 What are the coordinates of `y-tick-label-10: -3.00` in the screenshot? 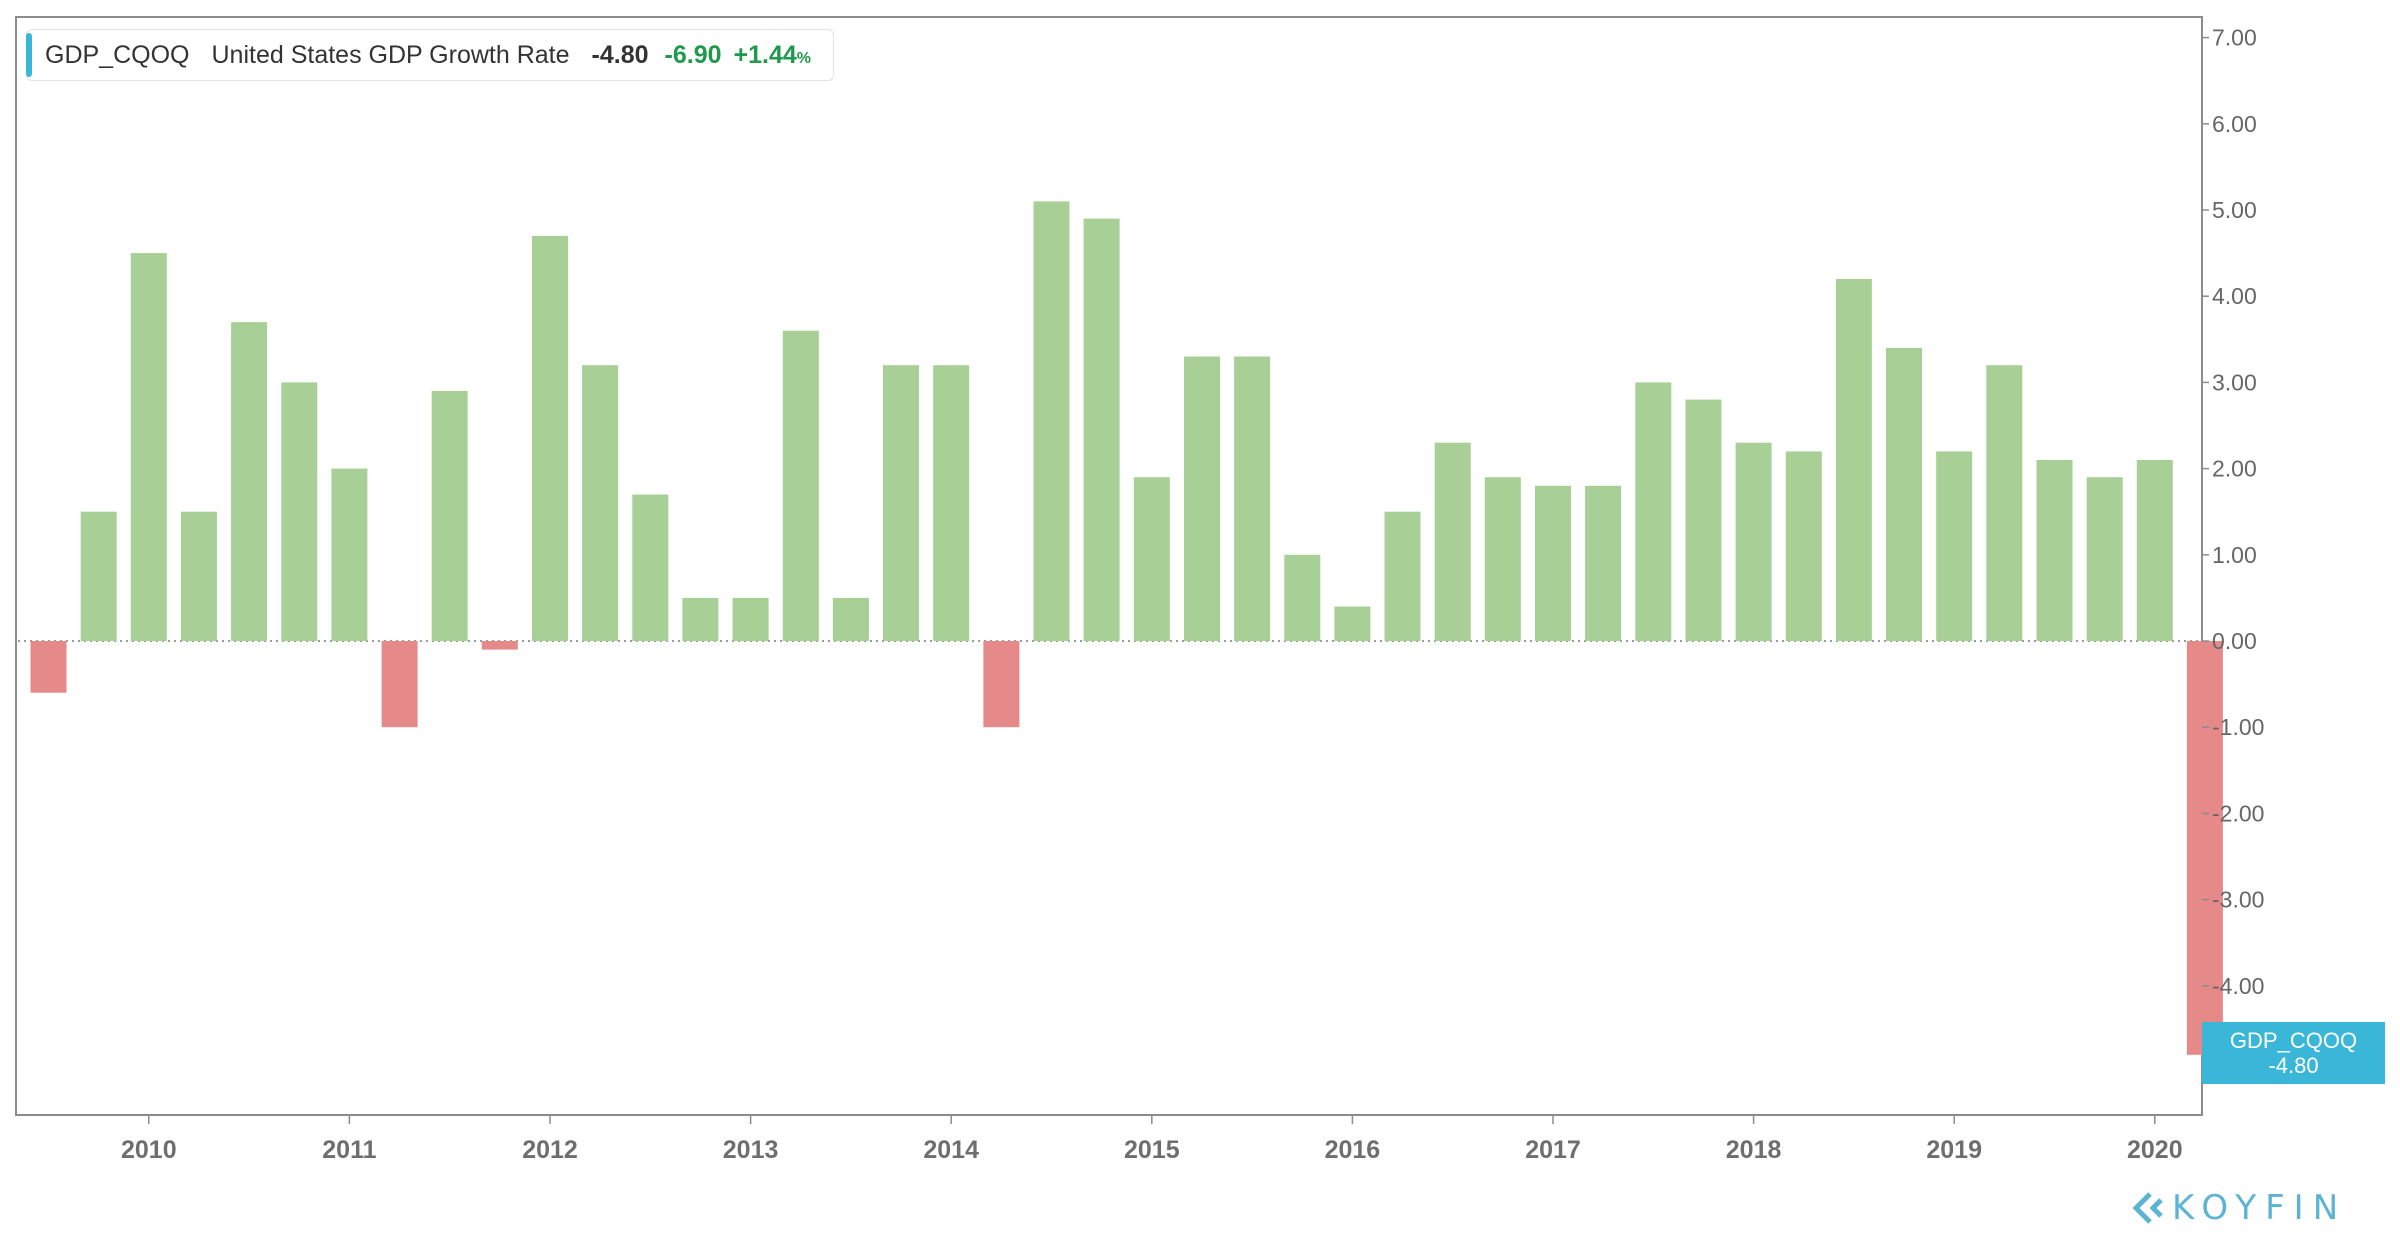 It's located at (2238, 900).